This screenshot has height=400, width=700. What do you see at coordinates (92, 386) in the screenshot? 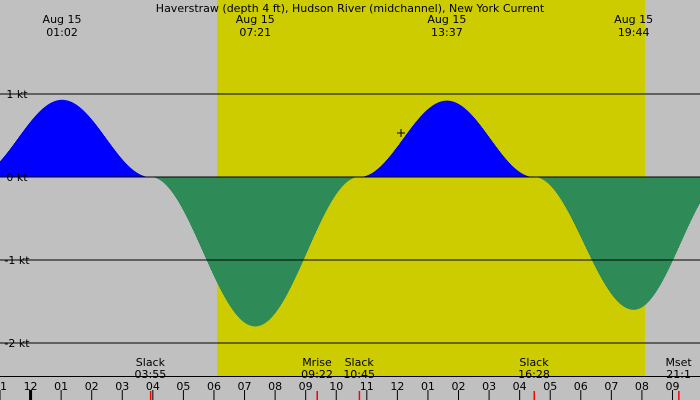
I see `hour-label: 02` at bounding box center [92, 386].